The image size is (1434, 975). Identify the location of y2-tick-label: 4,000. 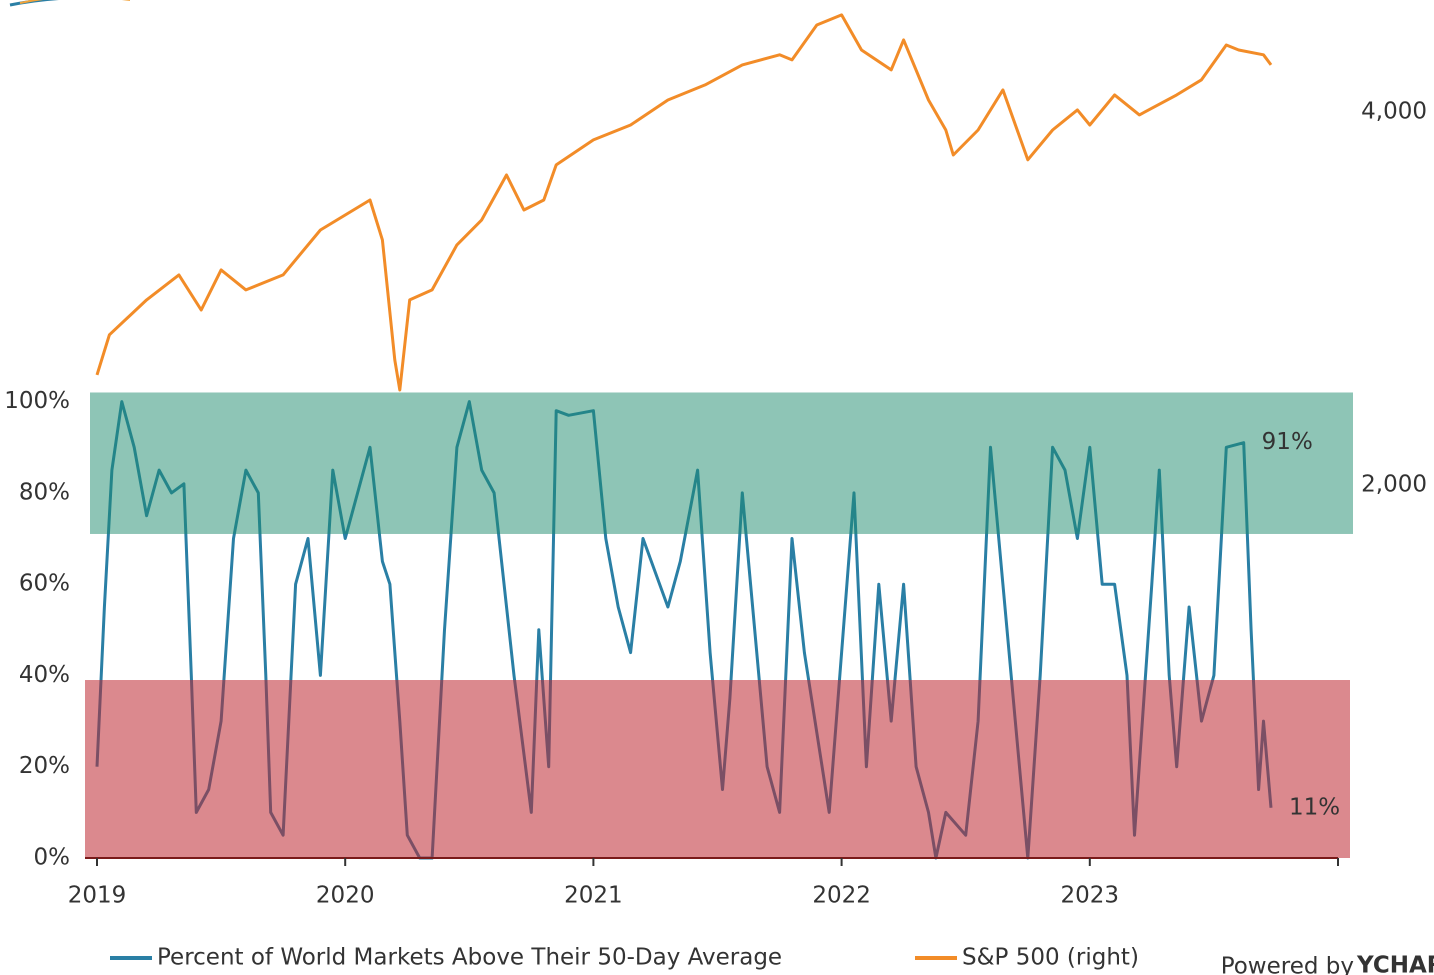
(1394, 111).